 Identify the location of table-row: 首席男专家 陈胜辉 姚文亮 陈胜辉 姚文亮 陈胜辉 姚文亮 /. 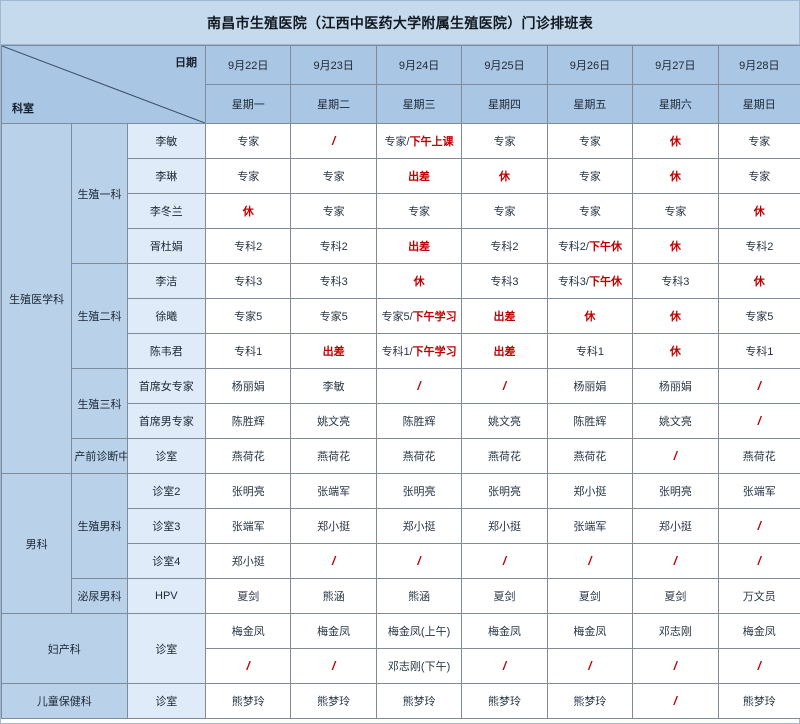
(401, 421).